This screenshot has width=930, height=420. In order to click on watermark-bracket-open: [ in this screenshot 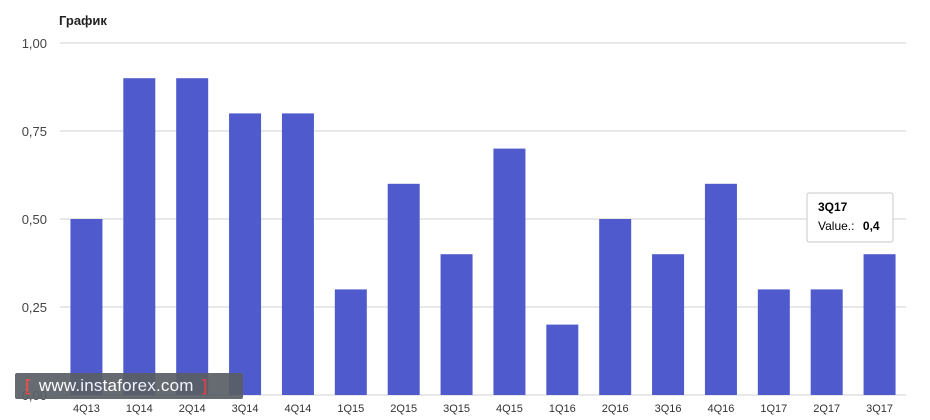, I will do `click(28, 385)`.